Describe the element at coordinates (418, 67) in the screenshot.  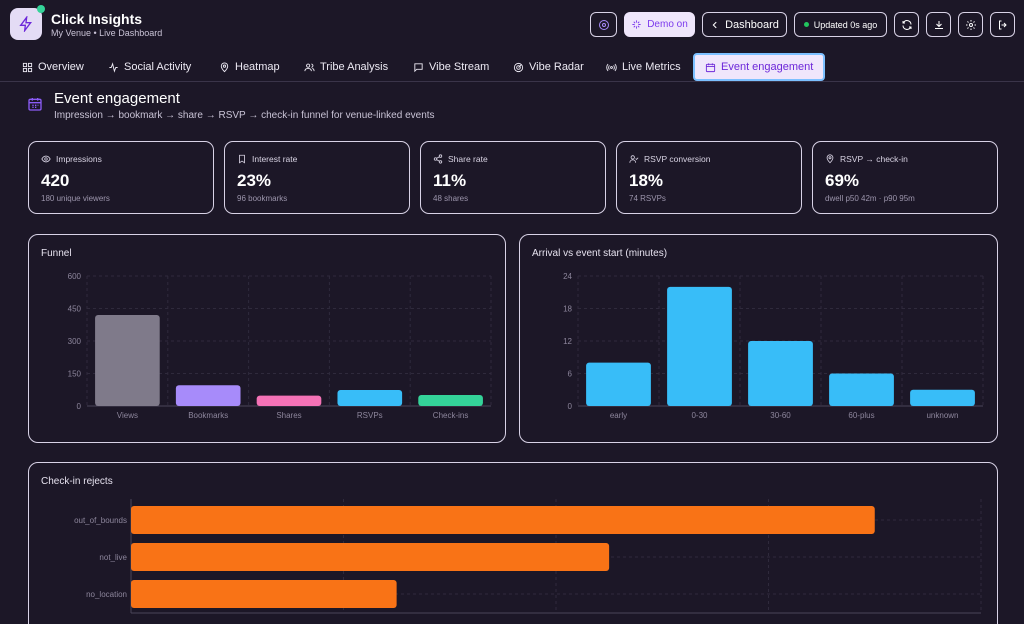
I see `message-icon` at that location.